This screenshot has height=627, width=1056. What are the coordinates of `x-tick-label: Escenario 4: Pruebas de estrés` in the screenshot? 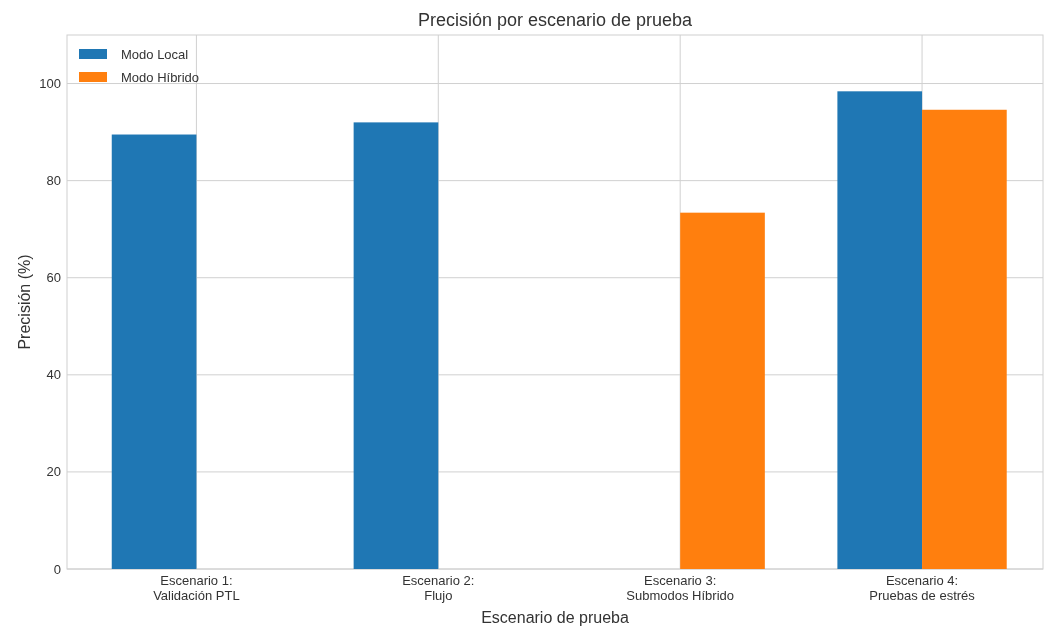 It's located at (922, 588).